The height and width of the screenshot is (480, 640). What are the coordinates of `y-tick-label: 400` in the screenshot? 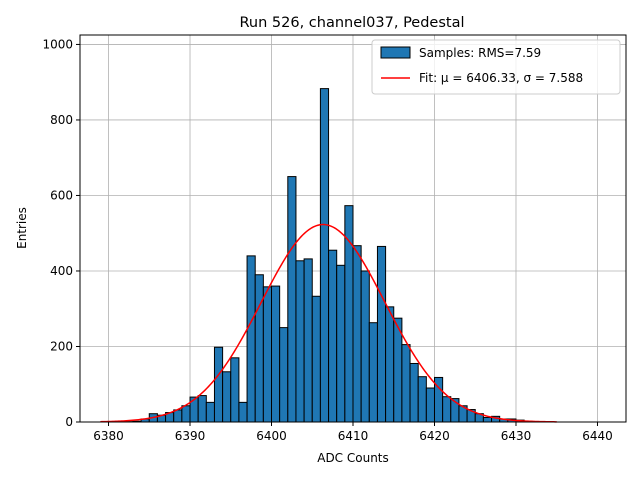 It's located at (61, 271).